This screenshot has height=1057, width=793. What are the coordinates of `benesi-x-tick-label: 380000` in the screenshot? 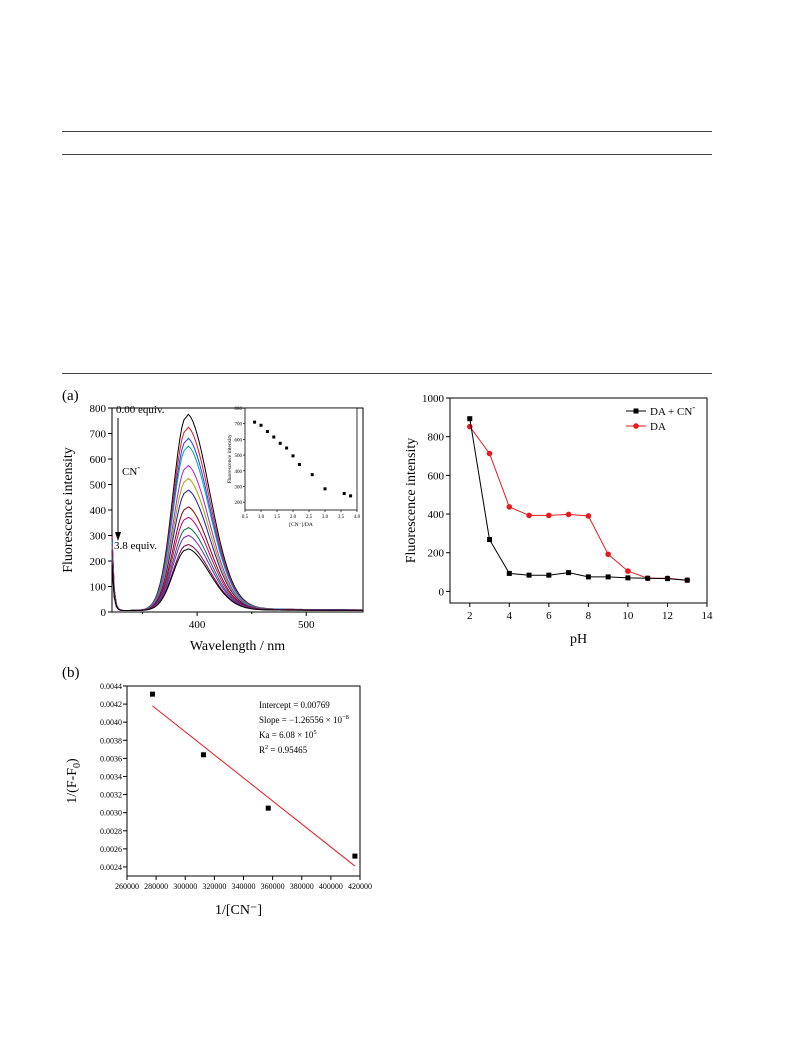 It's located at (302, 886).